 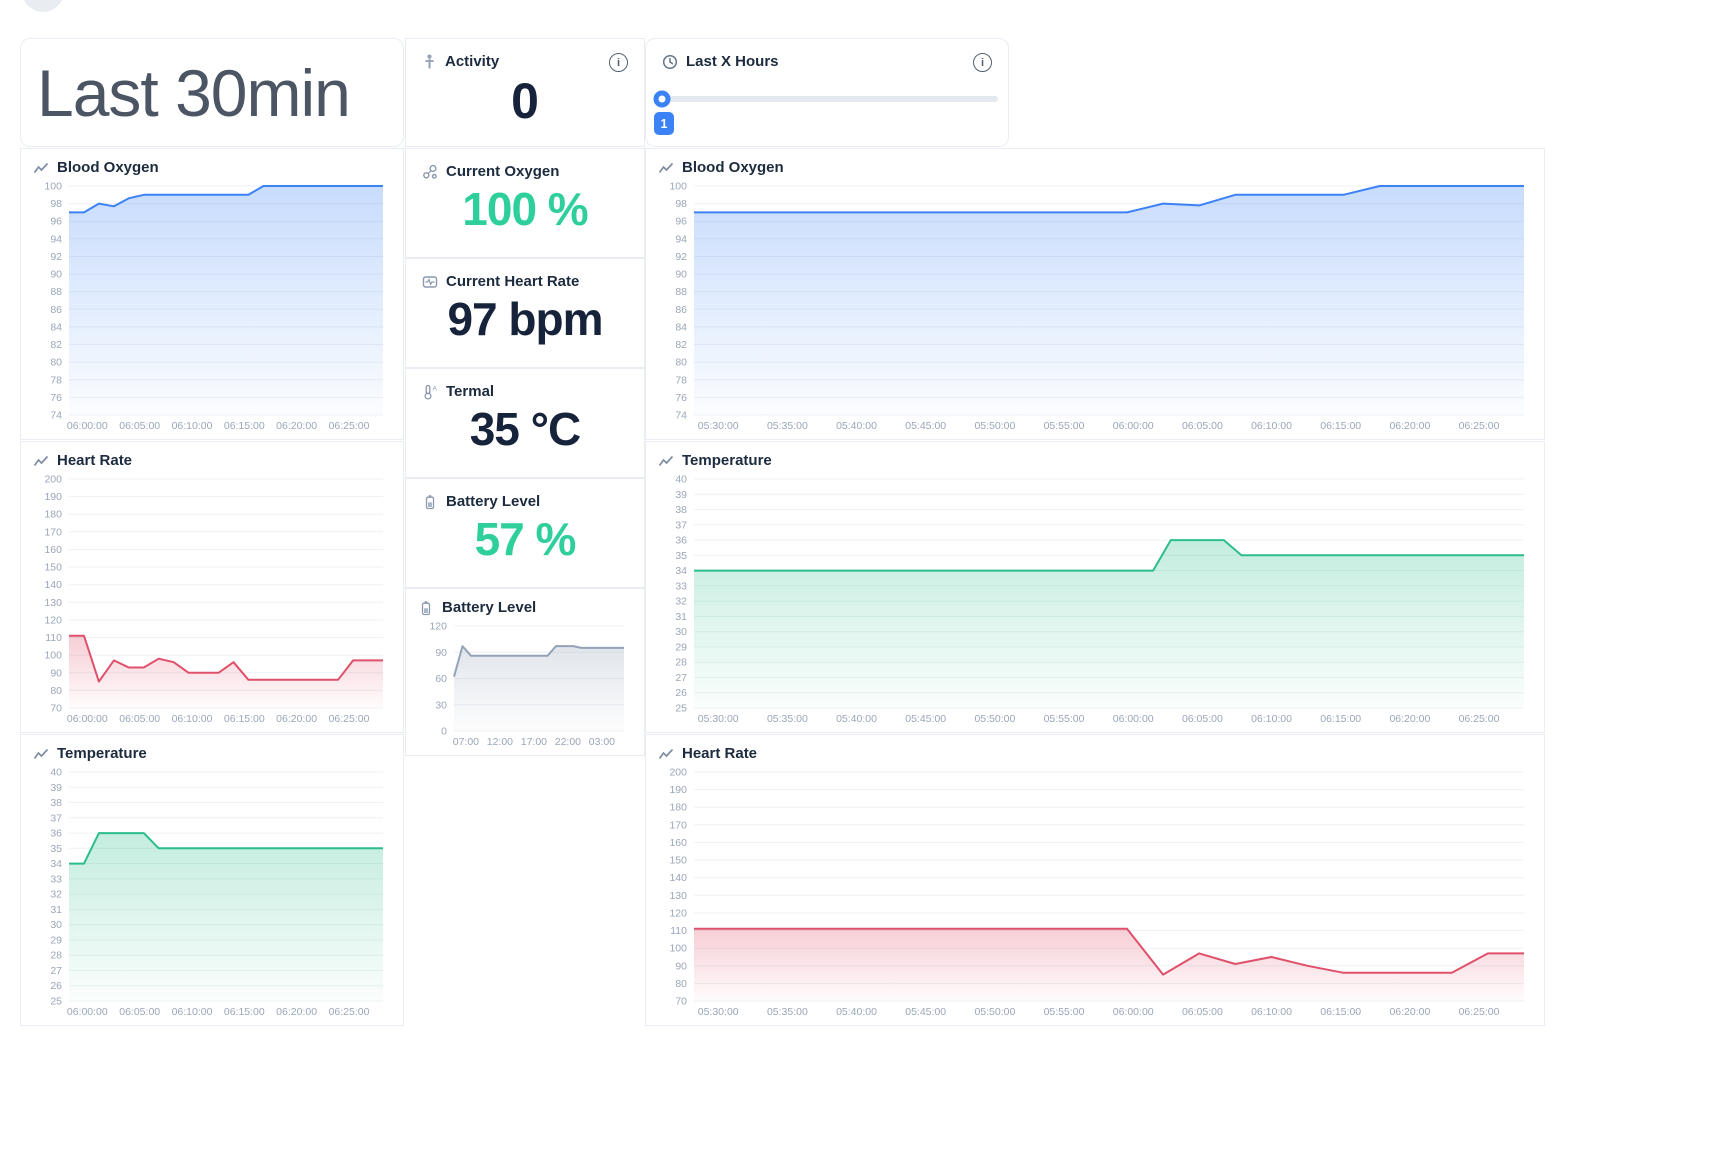 I want to click on svg-text: 130, so click(x=678, y=896).